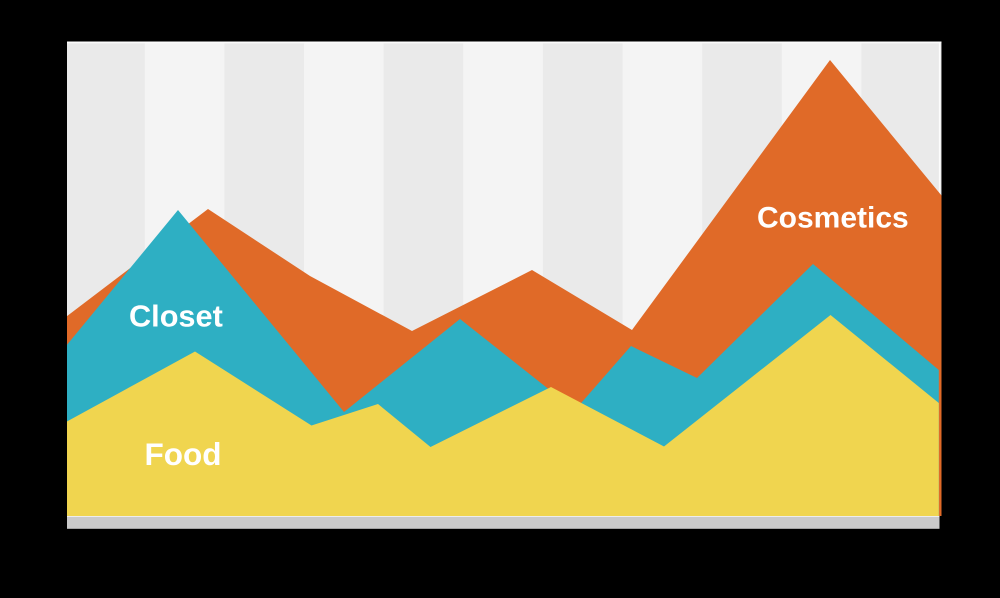 Image resolution: width=1000 pixels, height=598 pixels. I want to click on svg-text: Closet, so click(176, 316).